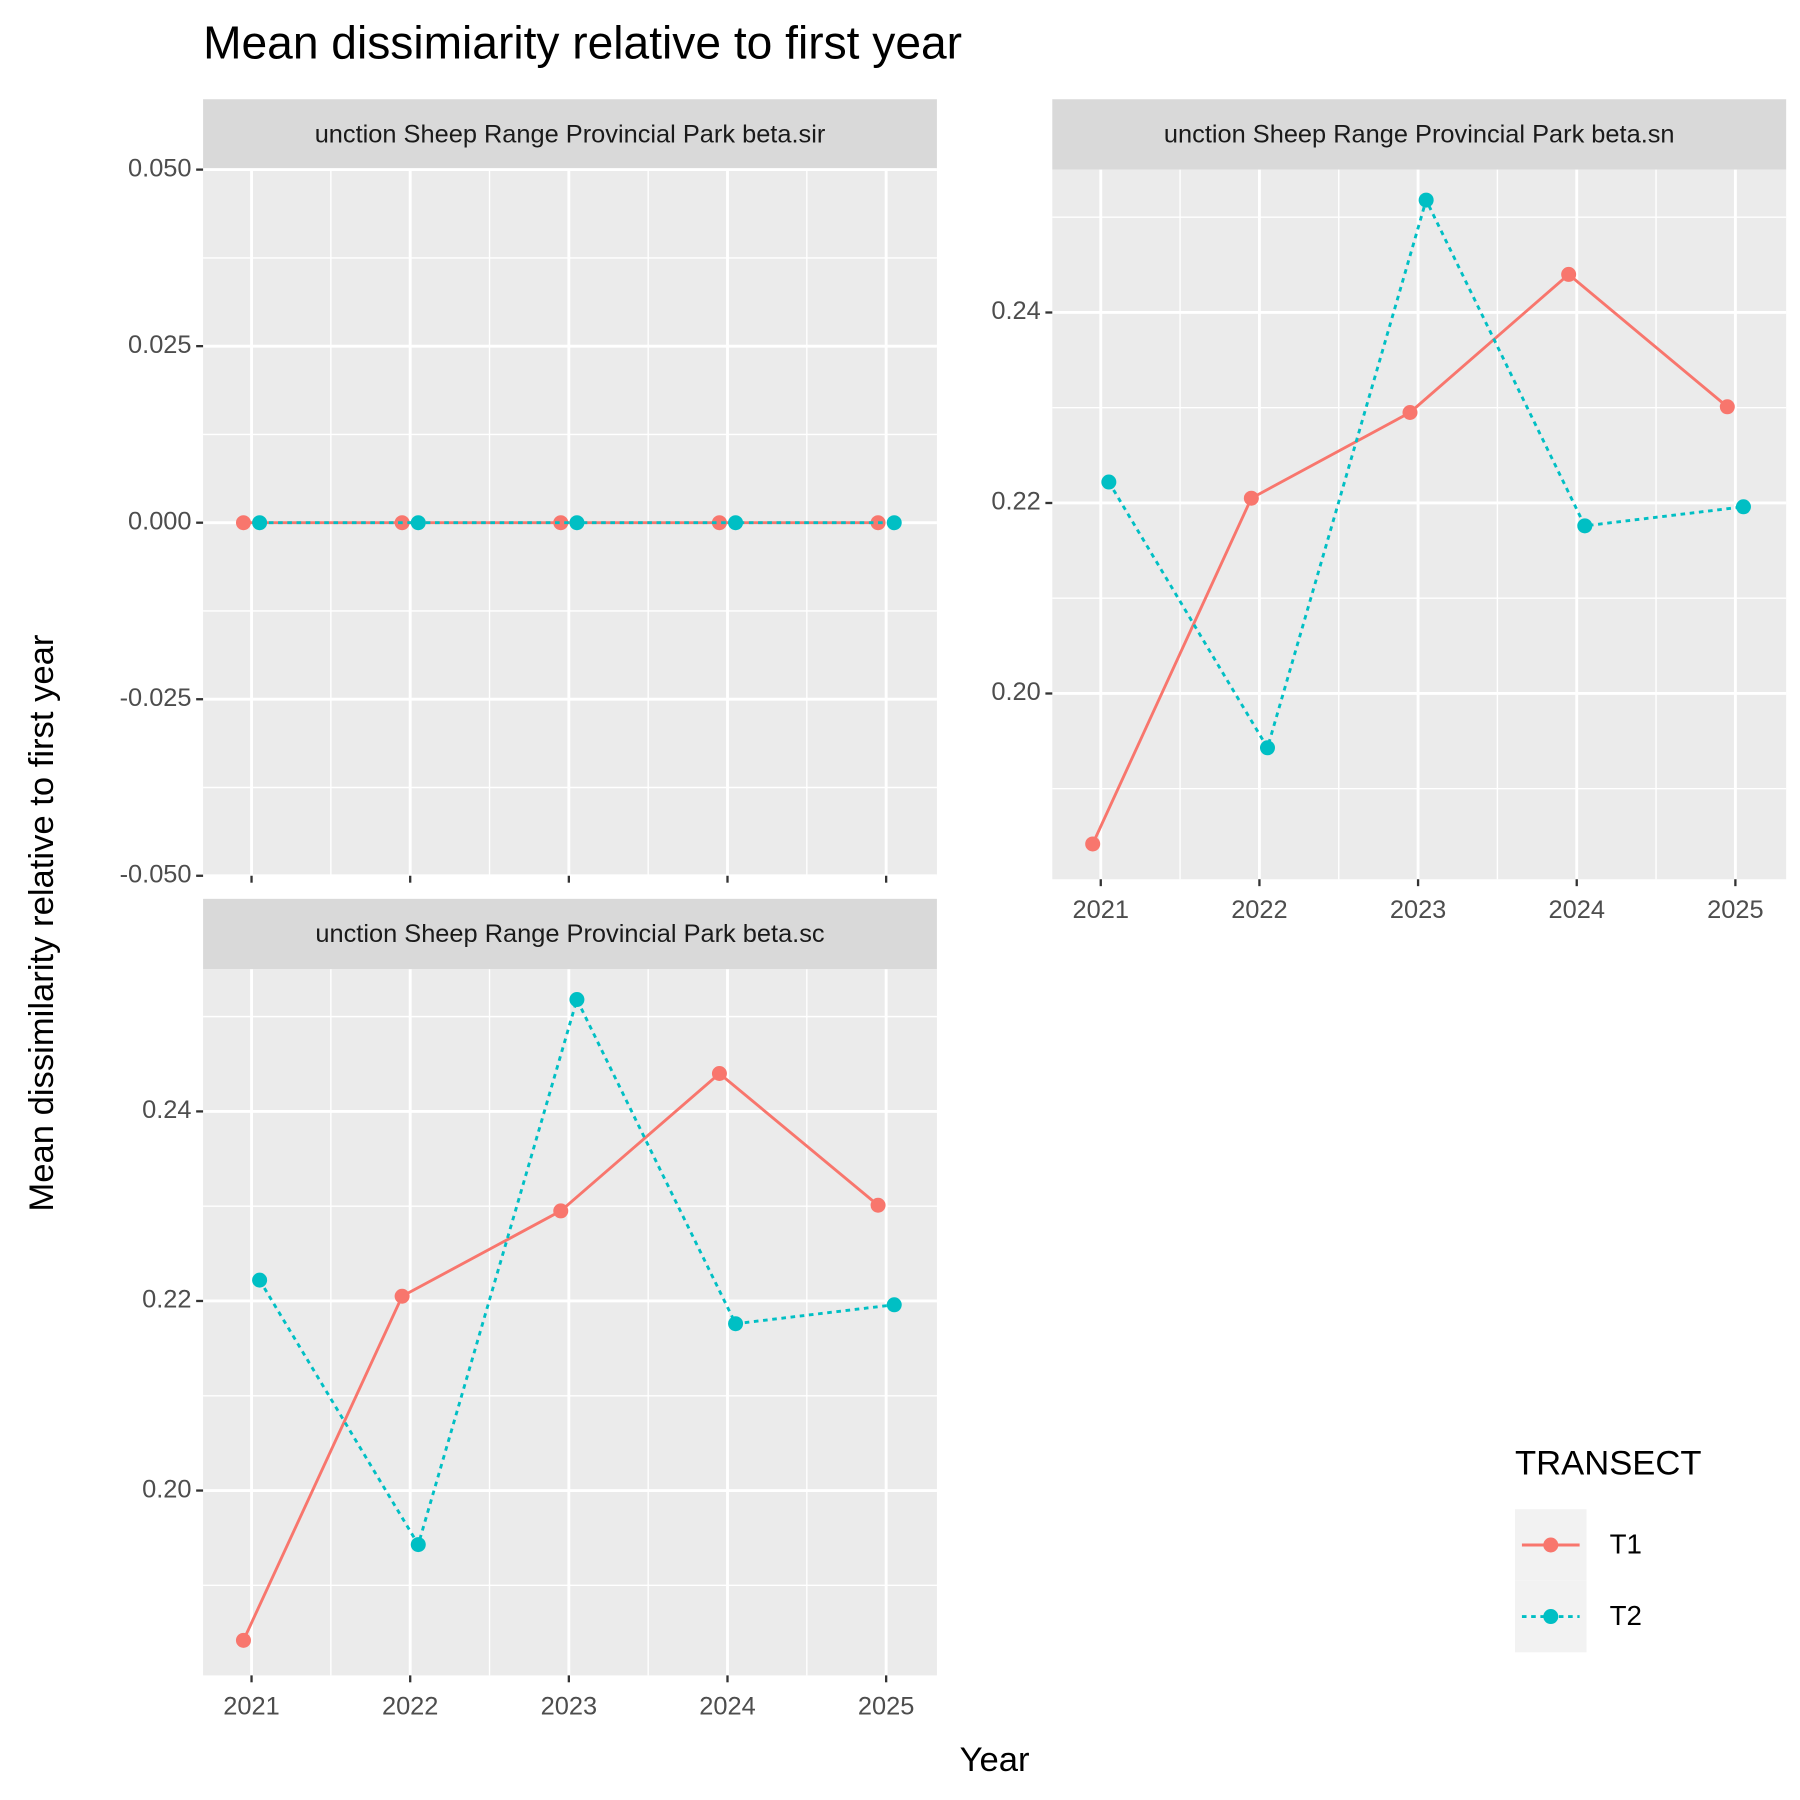  Describe the element at coordinates (582, 42) in the screenshot. I see `chart-title: Mean dissimiarity relative to first year` at that location.